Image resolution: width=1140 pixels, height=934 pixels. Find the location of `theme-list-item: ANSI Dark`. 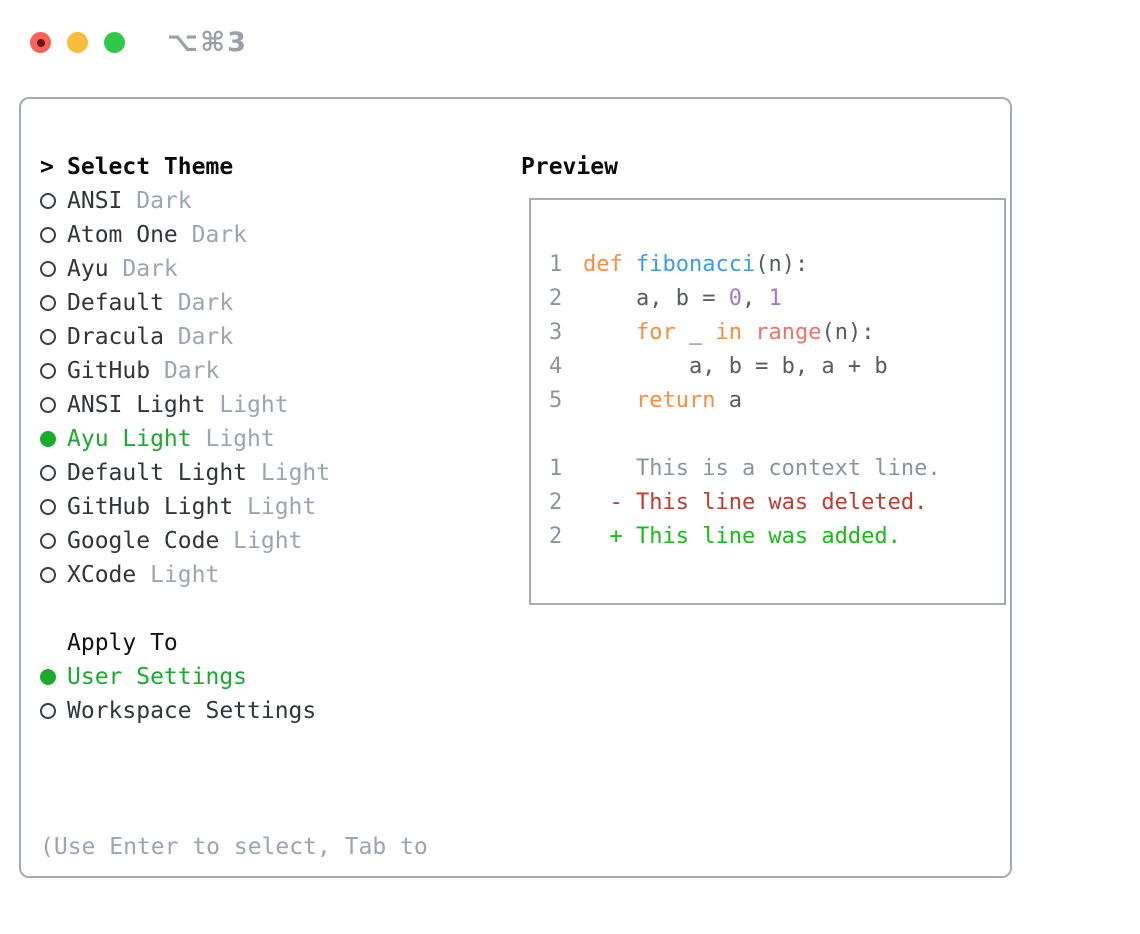

theme-list-item: ANSI Dark is located at coordinates (234, 201).